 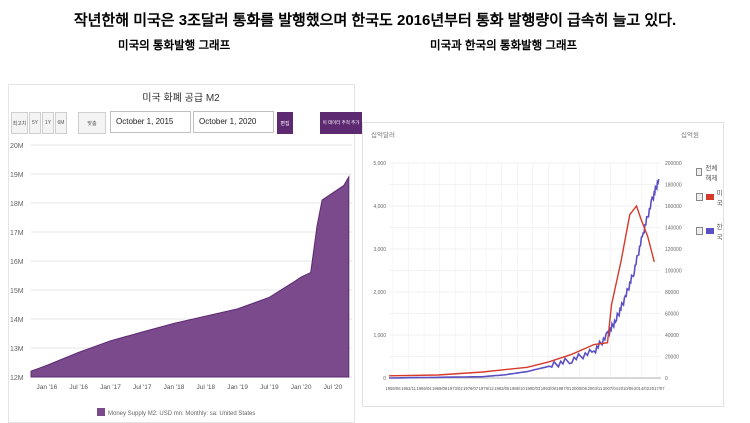 I want to click on range-button-5y: 5Y, so click(x=35, y=123).